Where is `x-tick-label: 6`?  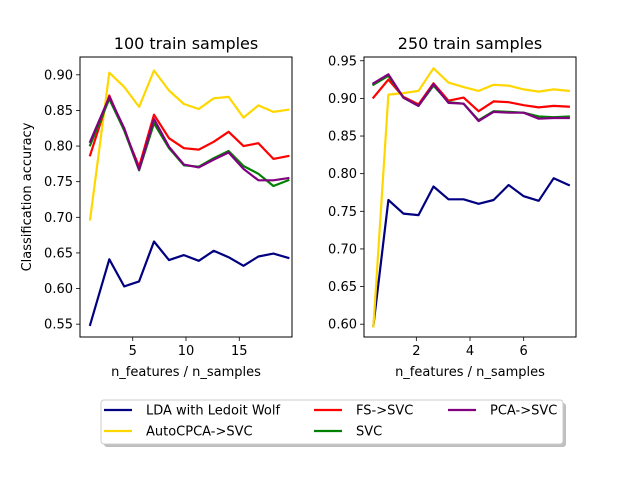 x-tick-label: 6 is located at coordinates (524, 351).